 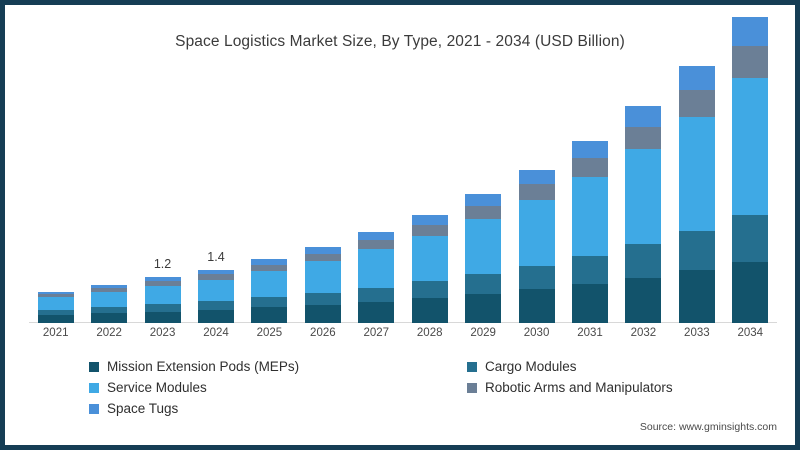 What do you see at coordinates (133, 408) in the screenshot?
I see `legend-item: Space Tugs` at bounding box center [133, 408].